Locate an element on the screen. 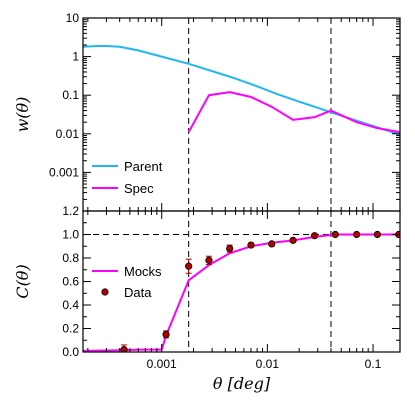 This screenshot has width=415, height=415. legend-data-marker is located at coordinates (105, 292).